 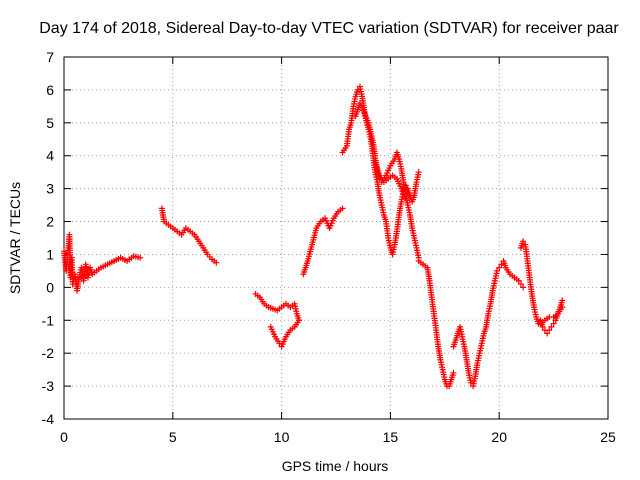 What do you see at coordinates (48, 353) in the screenshot?
I see `y-tick-label: -2` at bounding box center [48, 353].